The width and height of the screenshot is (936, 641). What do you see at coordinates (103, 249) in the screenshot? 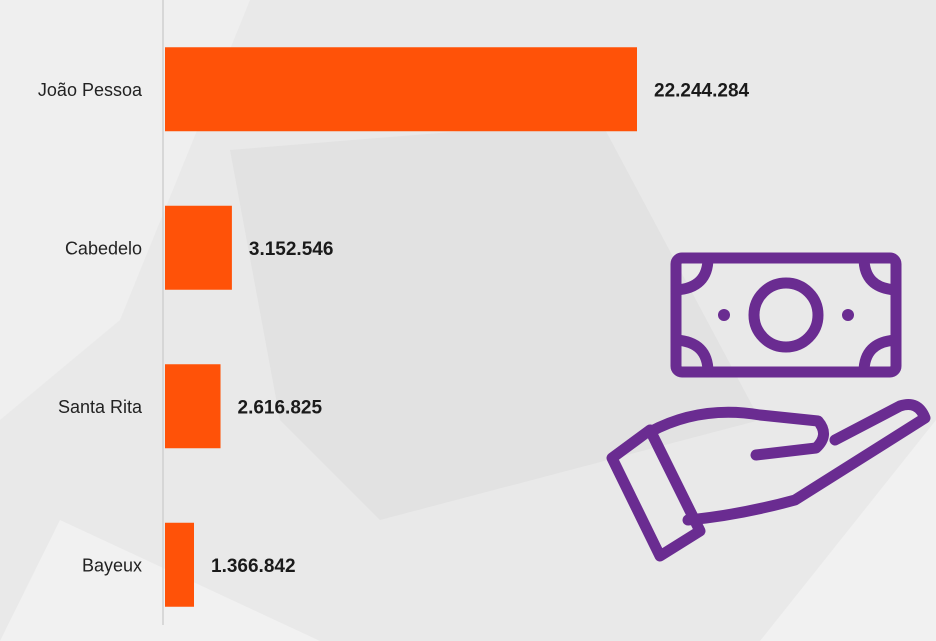
I see `category-label: Cabedelo` at bounding box center [103, 249].